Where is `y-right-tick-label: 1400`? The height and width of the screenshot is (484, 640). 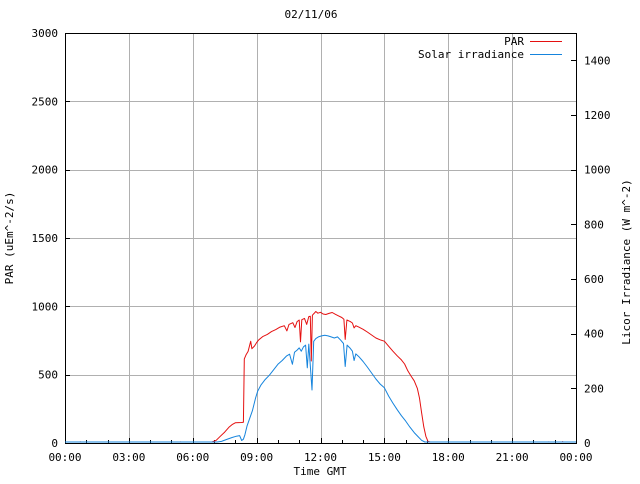
y-right-tick-label: 1400 is located at coordinates (597, 60).